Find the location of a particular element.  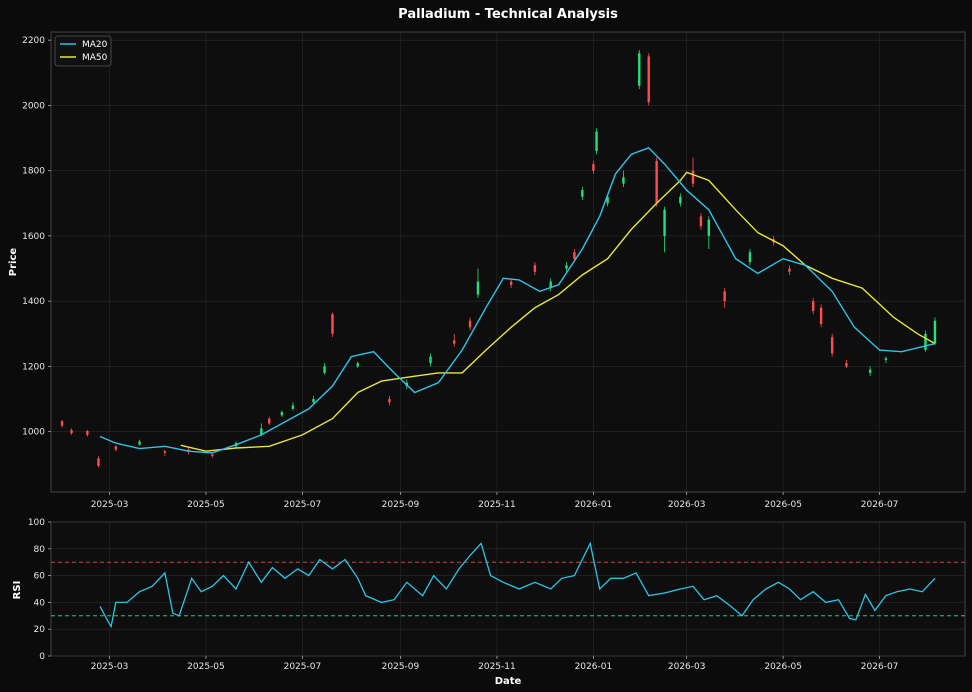

price-y-ticks: 1000 1200 1400 1600 1800 2000 2200 is located at coordinates (36, 237).